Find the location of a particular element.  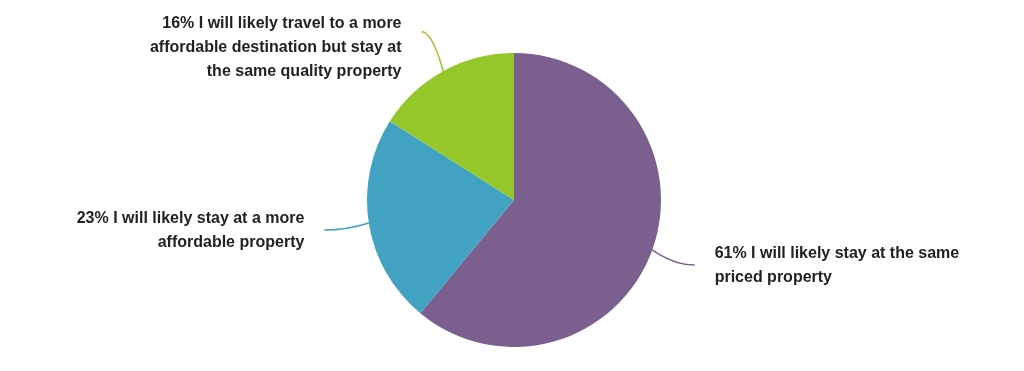

slice-label: 16% I will likely travel to a more affordable destination but stay at the same quality property is located at coordinates (276, 46).